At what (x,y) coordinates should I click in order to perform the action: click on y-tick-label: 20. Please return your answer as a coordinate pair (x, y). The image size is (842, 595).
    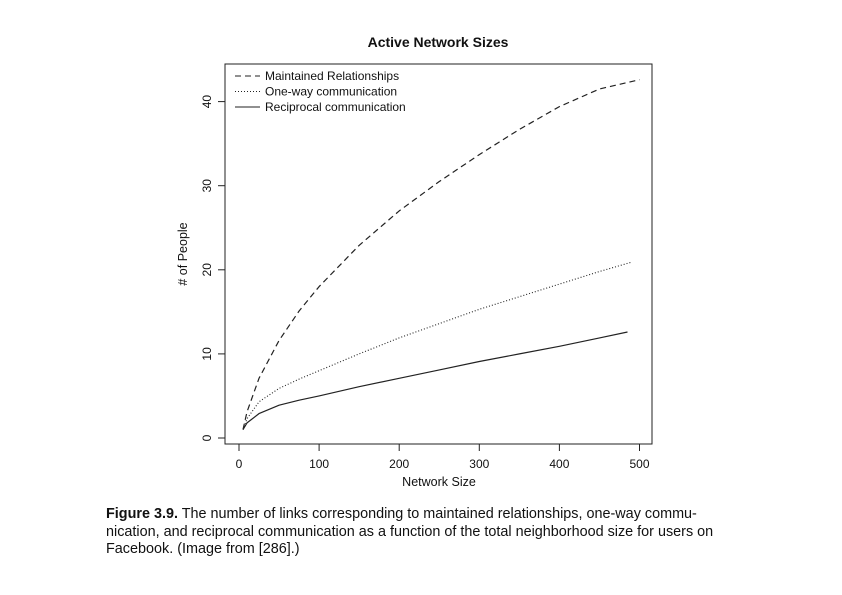
    Looking at the image, I should click on (207, 270).